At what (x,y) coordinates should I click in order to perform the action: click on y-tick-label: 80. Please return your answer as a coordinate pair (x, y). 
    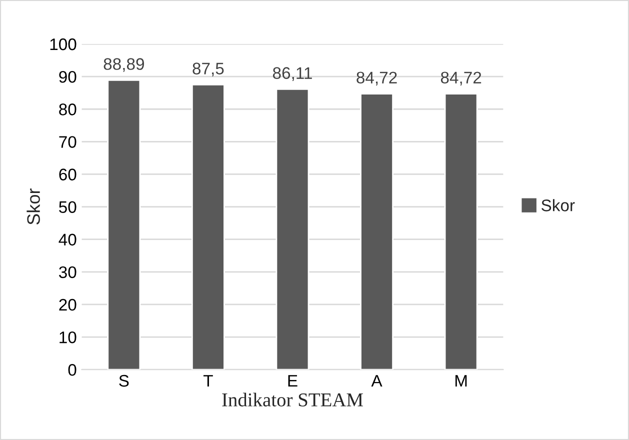
    Looking at the image, I should click on (67, 110).